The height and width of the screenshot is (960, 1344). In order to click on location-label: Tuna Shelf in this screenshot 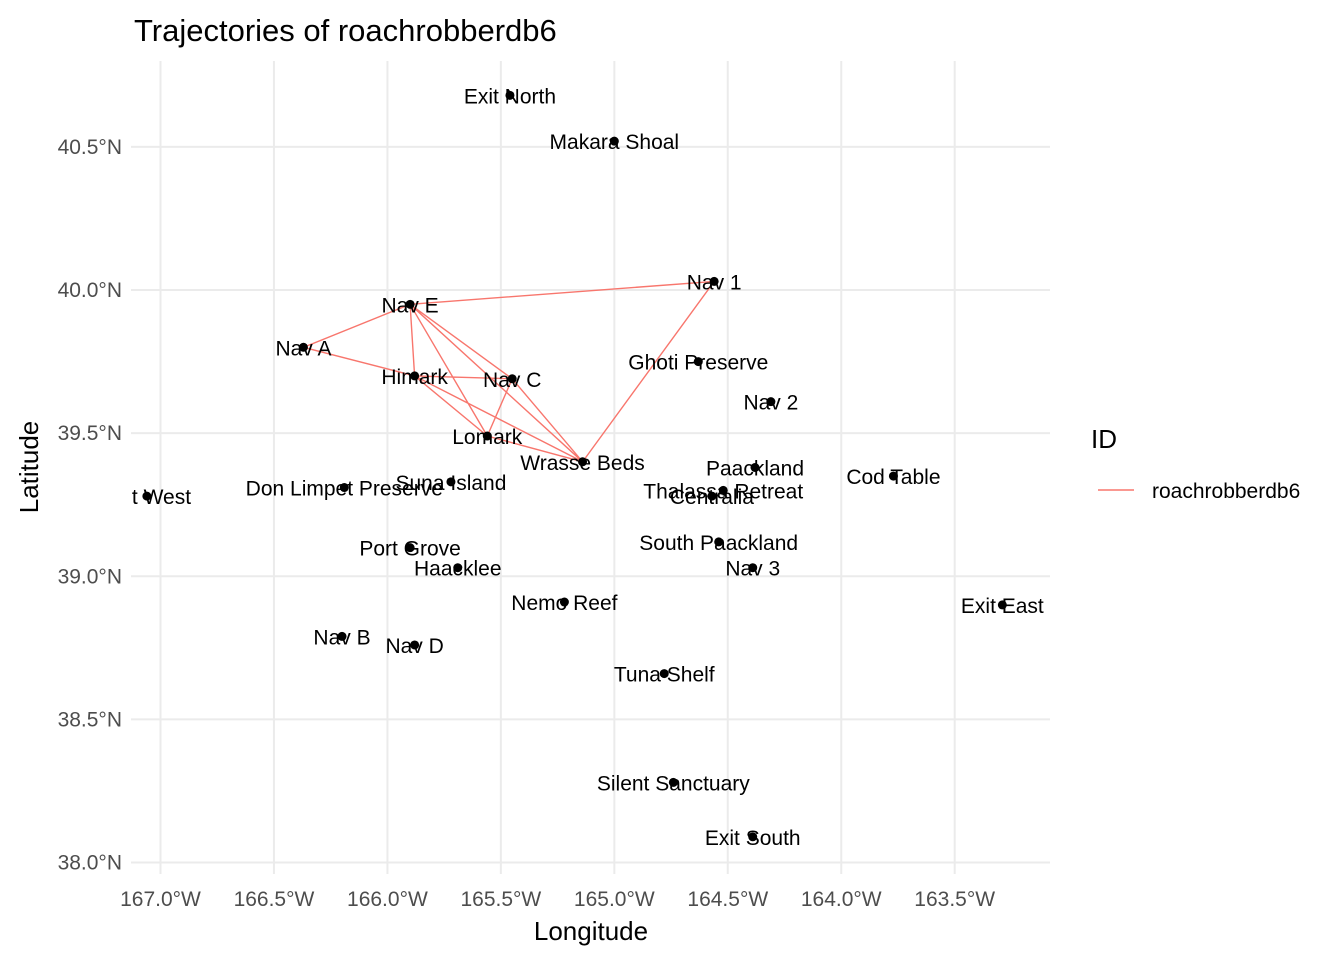, I will do `click(664, 675)`.